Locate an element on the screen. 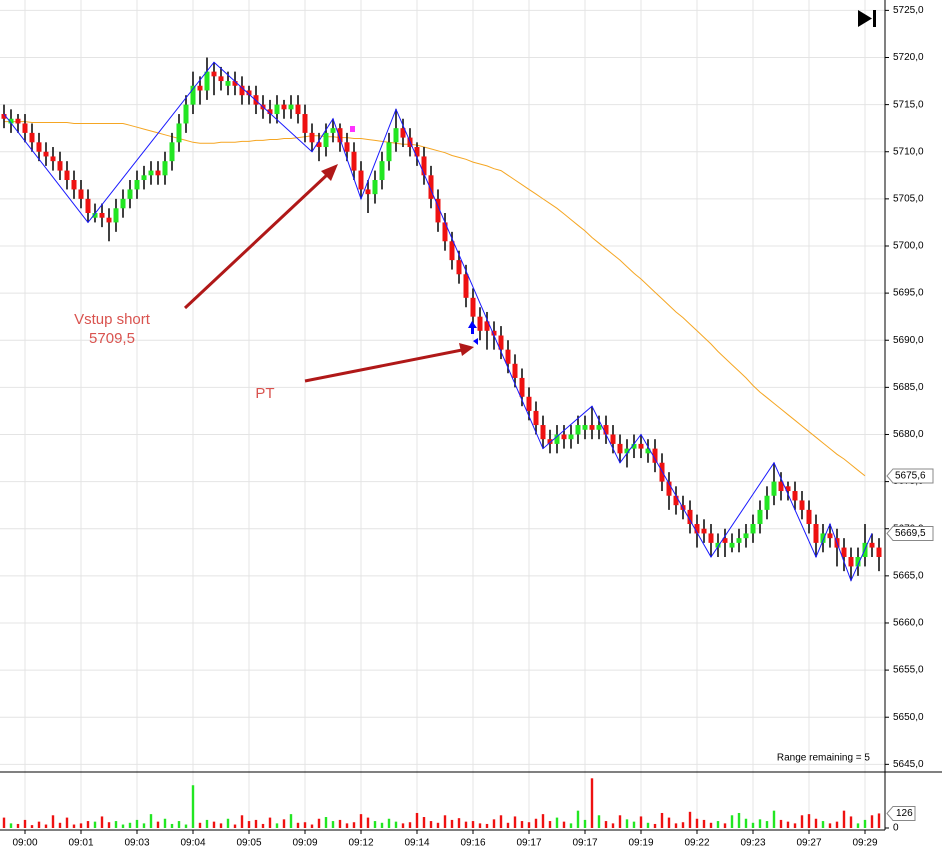  x-tick-label: 09:09 is located at coordinates (304, 843).